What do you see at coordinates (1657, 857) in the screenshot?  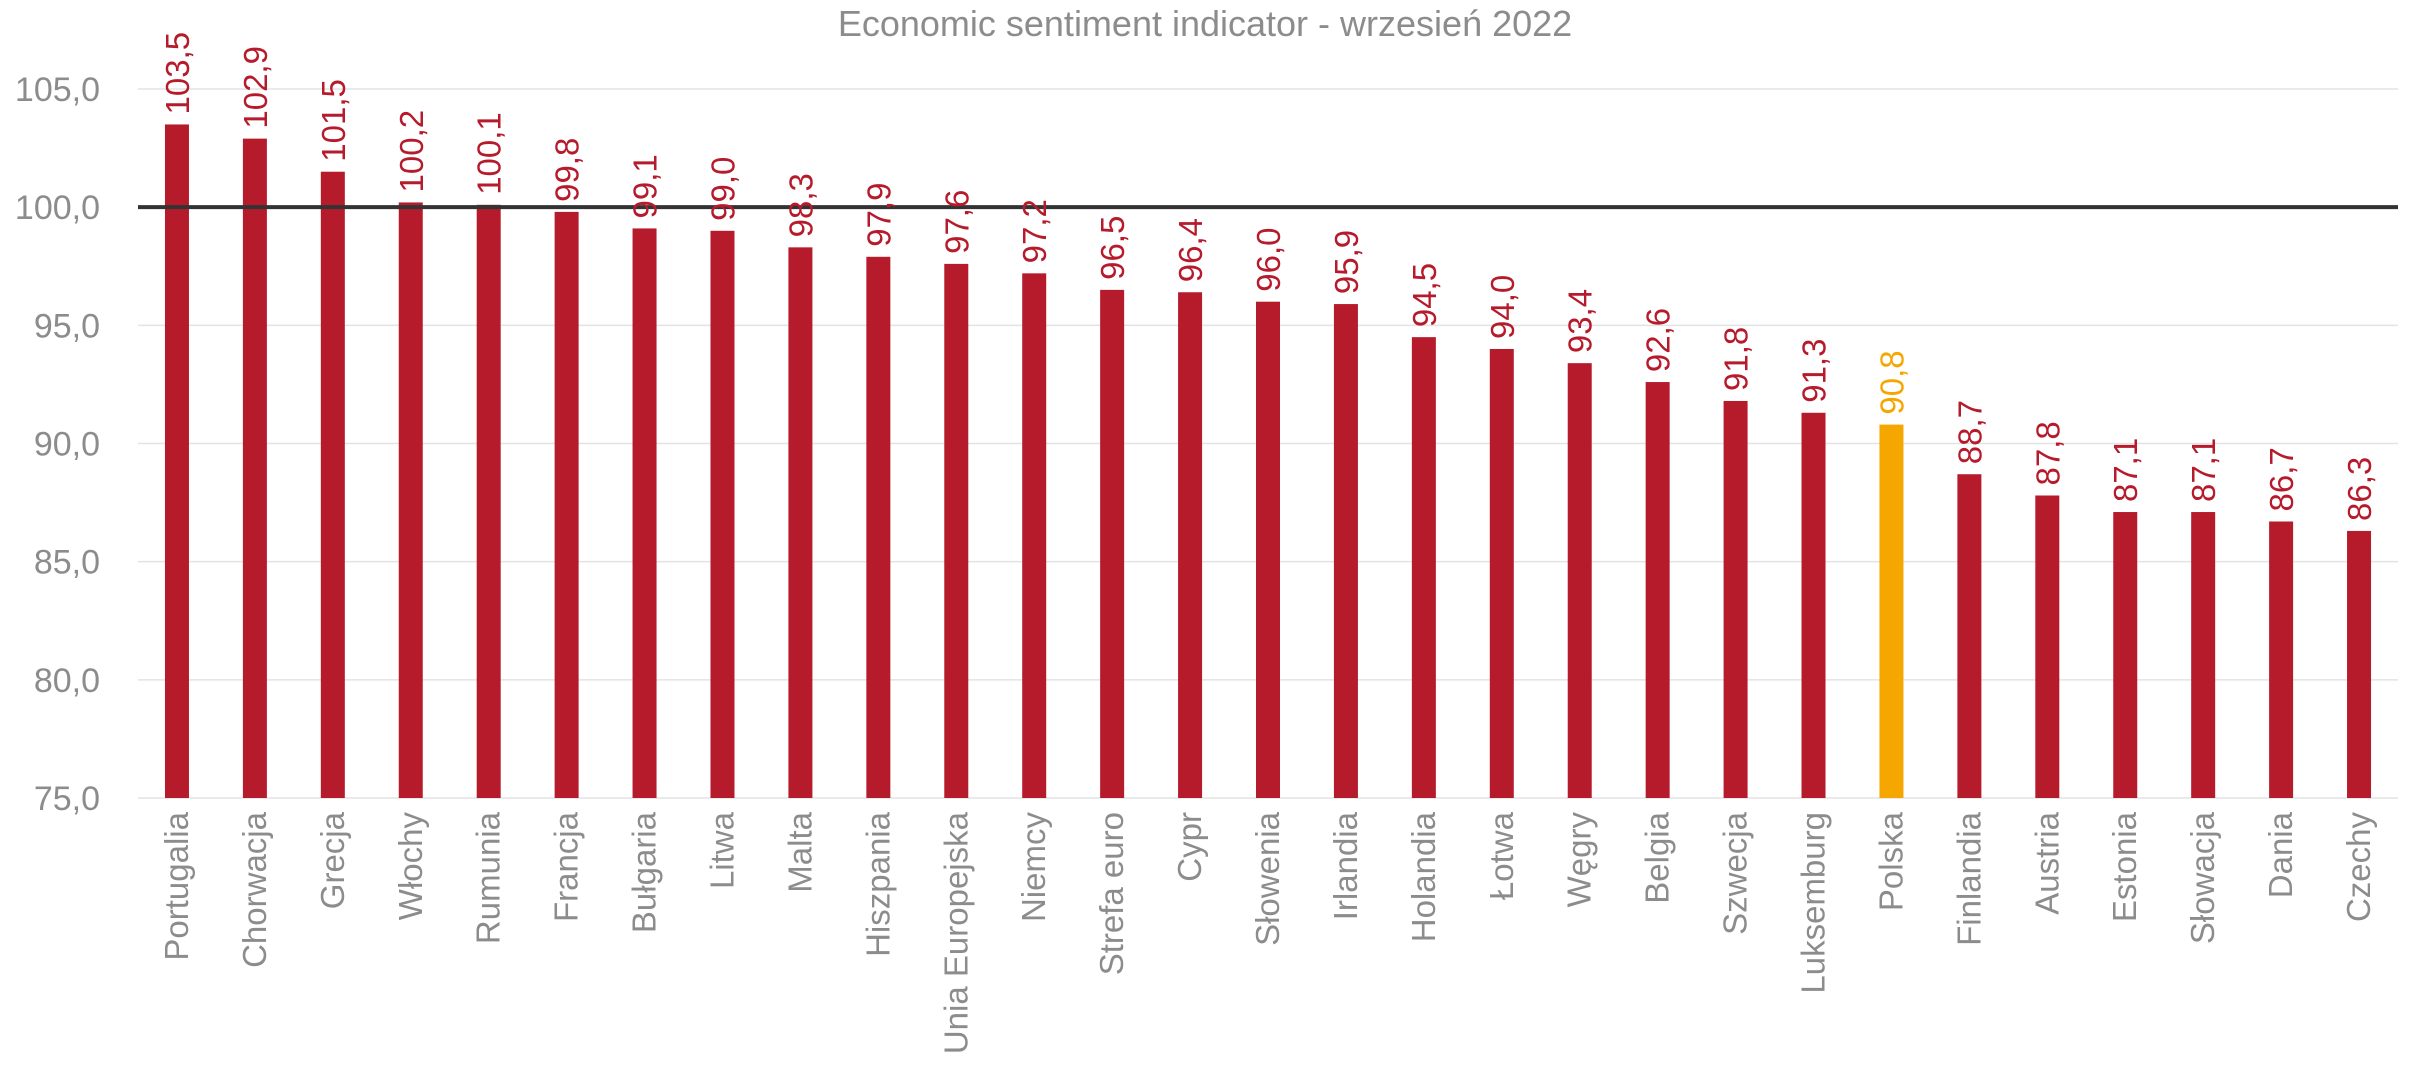 I see `x-tick-label: Belgia` at bounding box center [1657, 857].